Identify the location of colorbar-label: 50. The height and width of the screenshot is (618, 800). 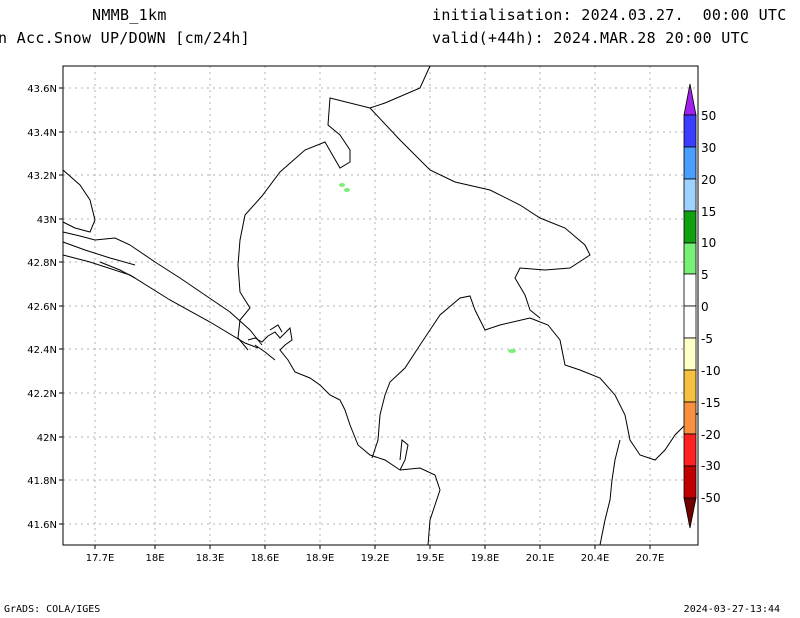
(708, 116).